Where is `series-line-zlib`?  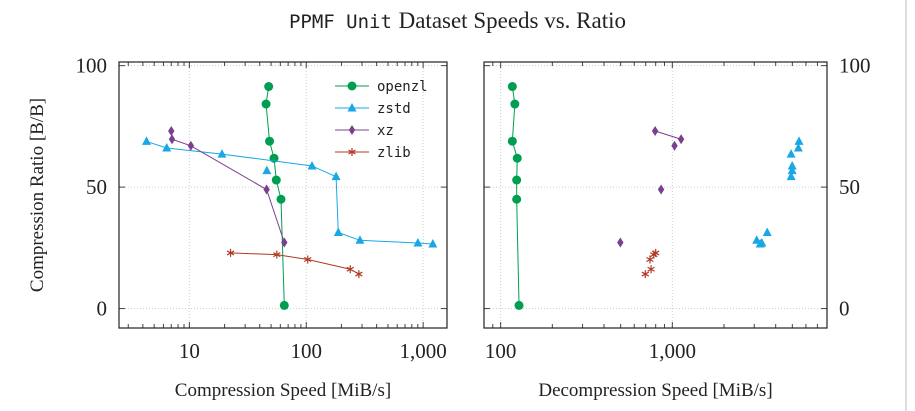
series-line-zlib is located at coordinates (295, 263).